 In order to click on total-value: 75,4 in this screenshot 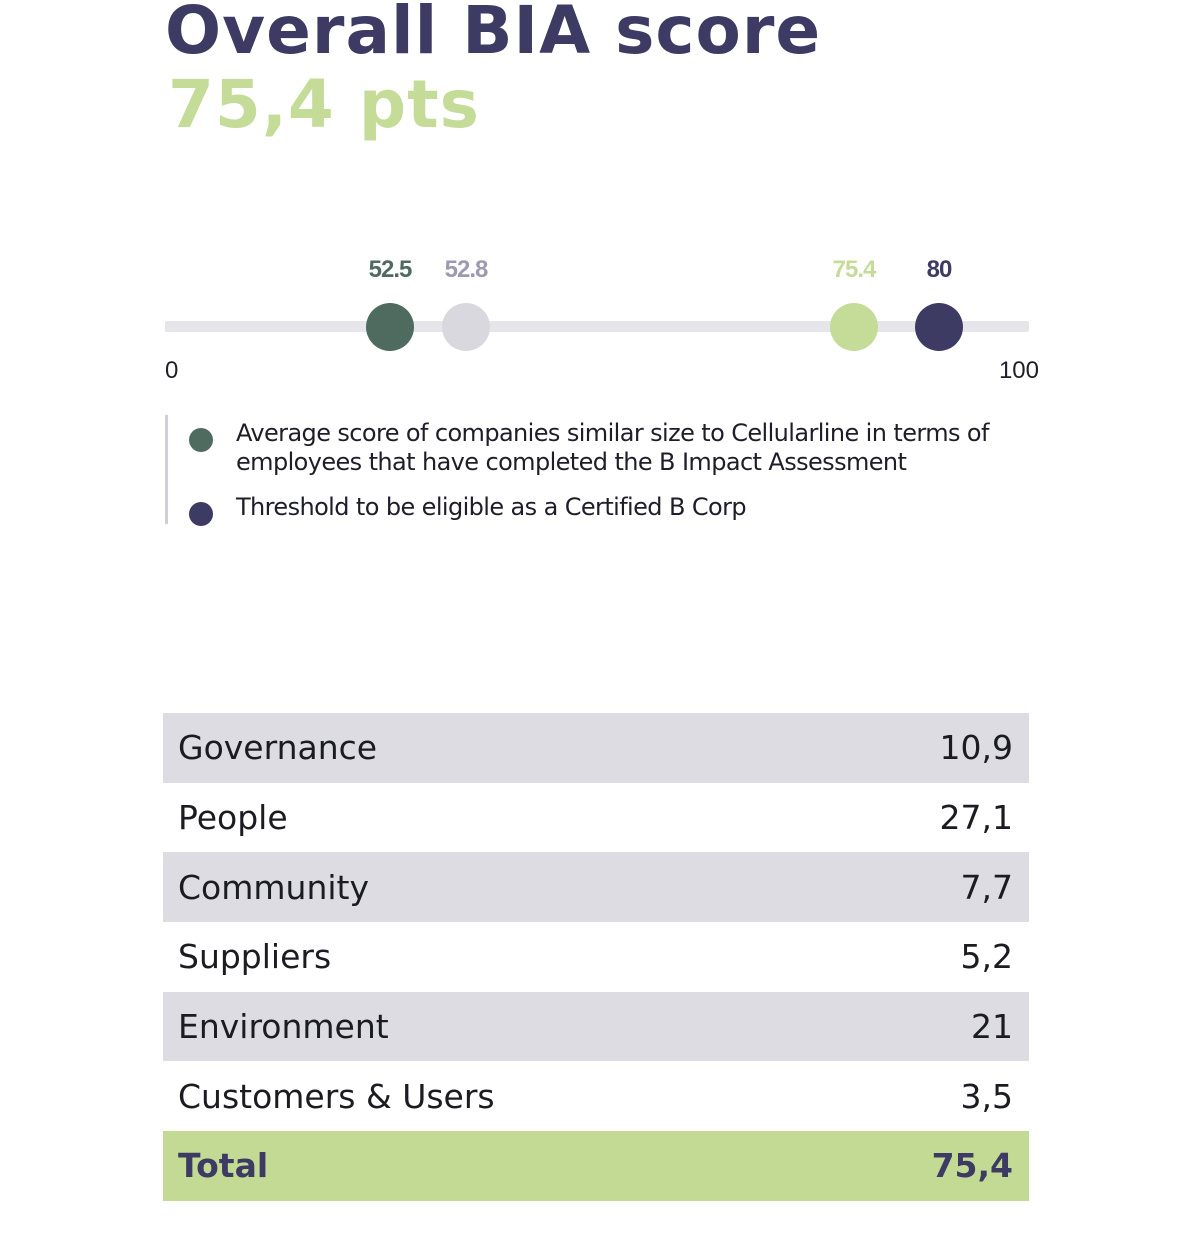, I will do `click(972, 1166)`.